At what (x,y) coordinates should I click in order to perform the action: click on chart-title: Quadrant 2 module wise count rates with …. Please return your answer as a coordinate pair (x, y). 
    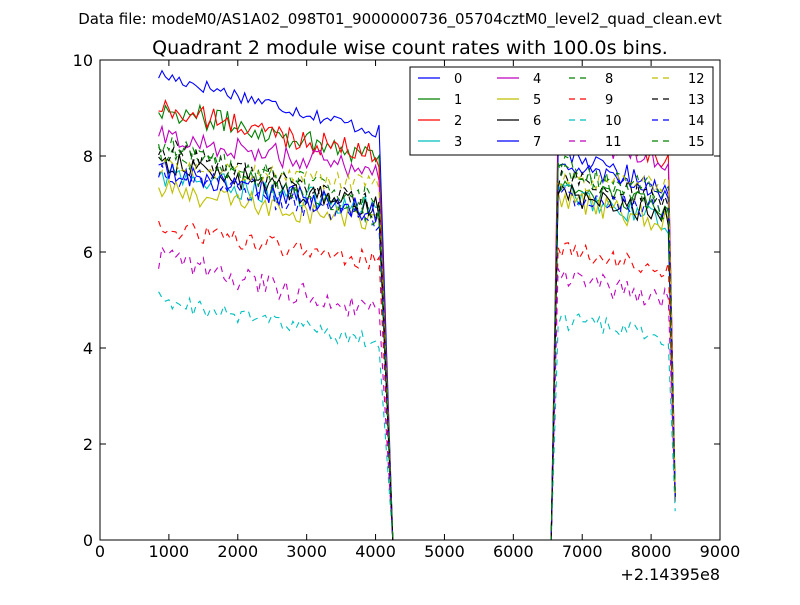
    Looking at the image, I should click on (410, 48).